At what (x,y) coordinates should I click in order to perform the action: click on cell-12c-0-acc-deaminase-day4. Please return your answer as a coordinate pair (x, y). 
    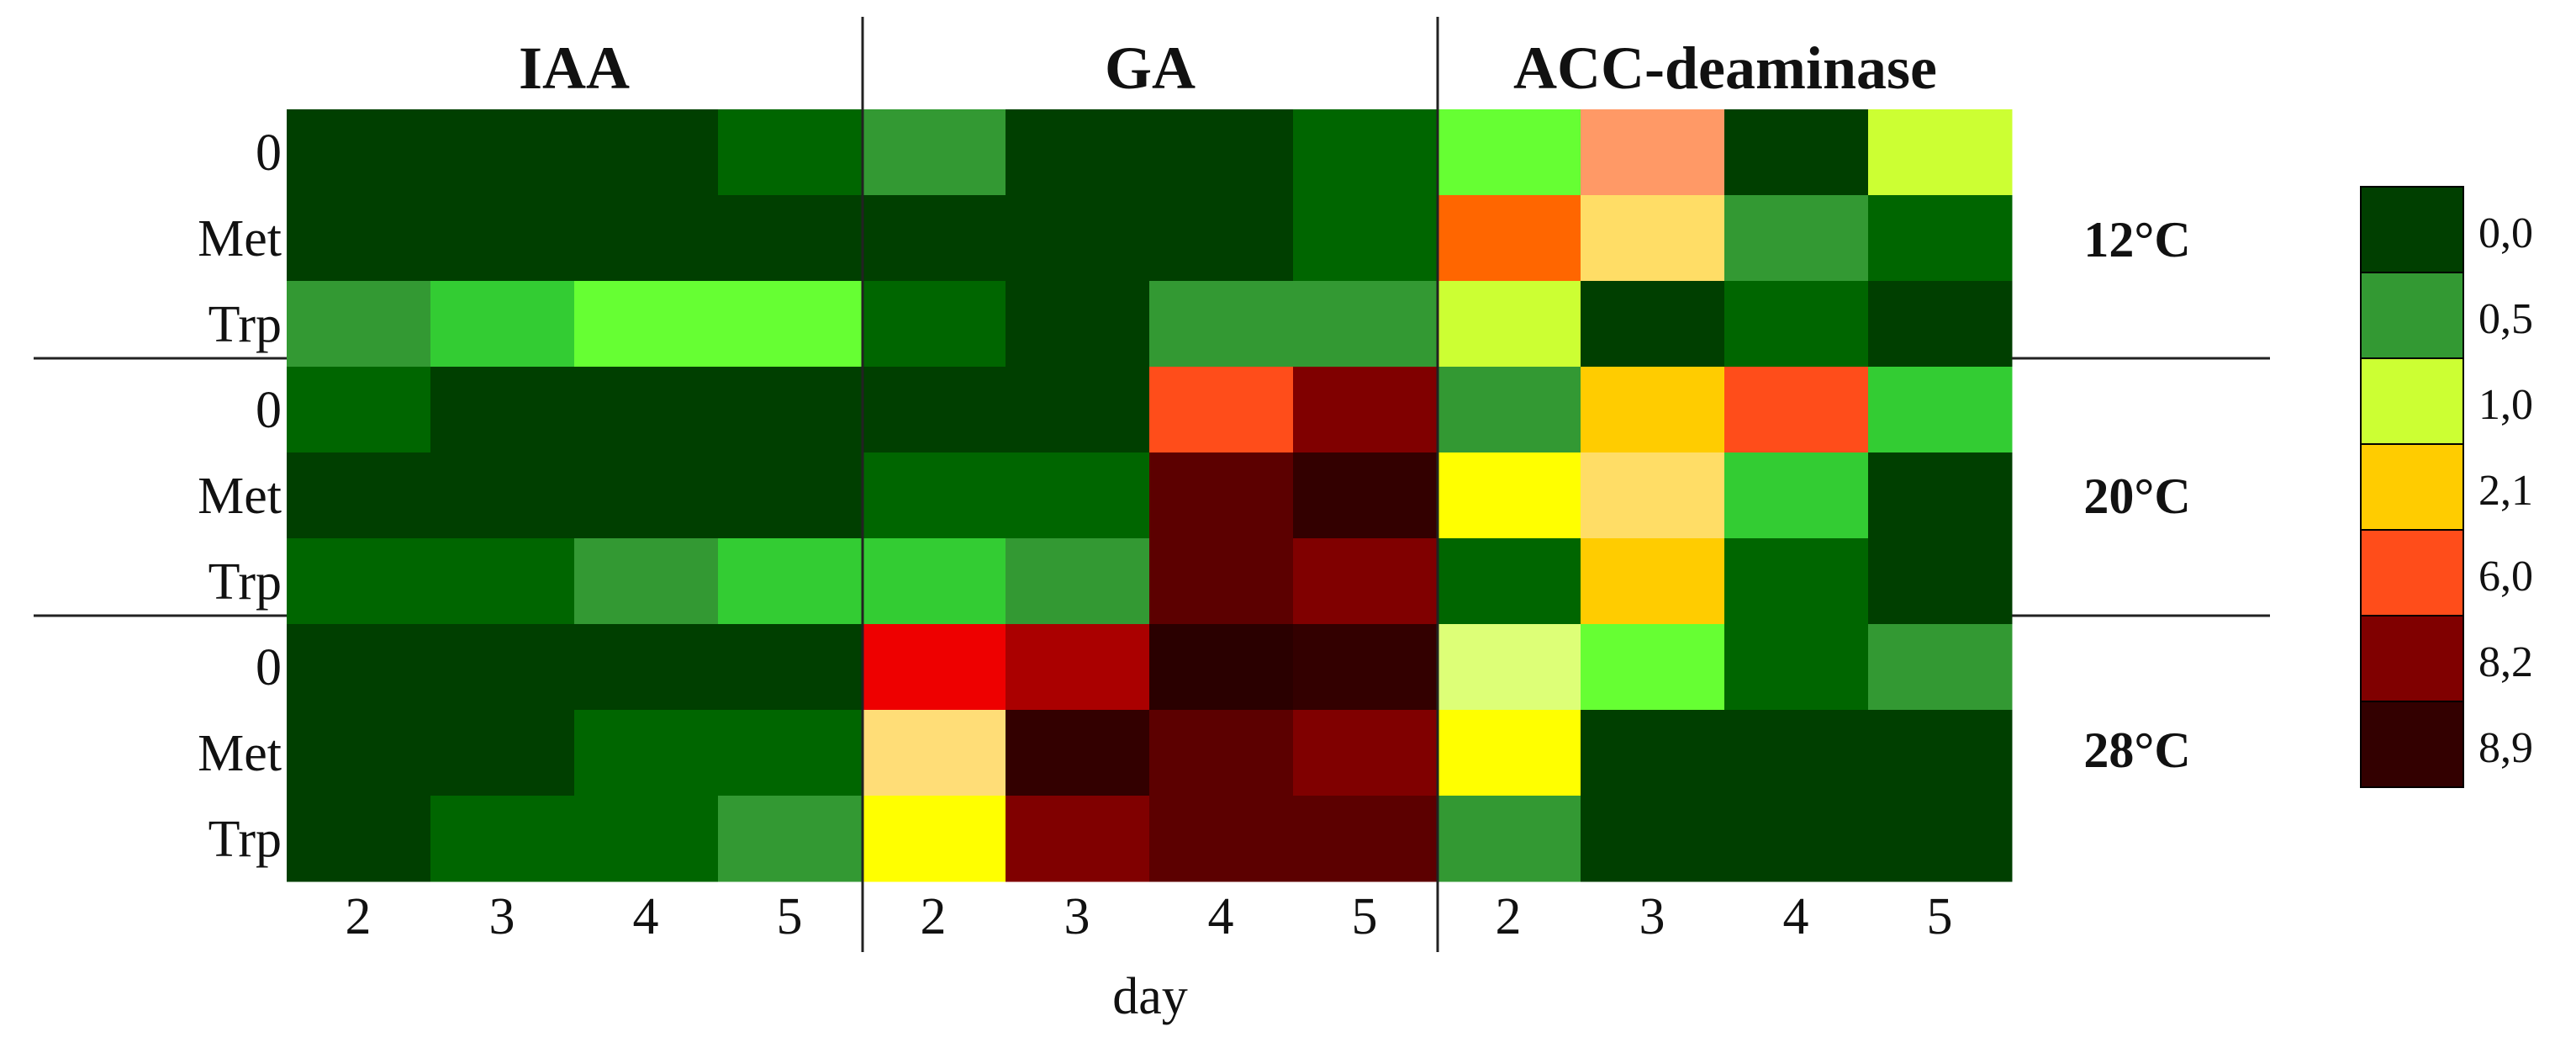
    Looking at the image, I should click on (1796, 152).